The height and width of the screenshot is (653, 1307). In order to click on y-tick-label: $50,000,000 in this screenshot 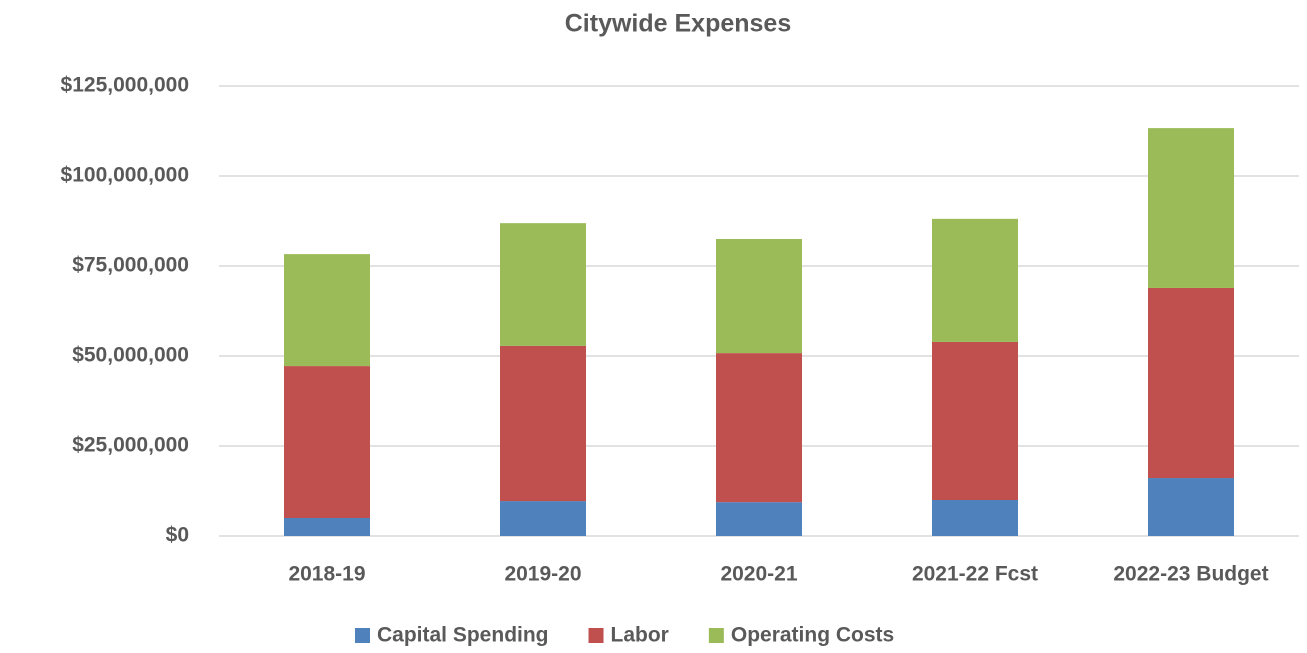, I will do `click(130, 355)`.